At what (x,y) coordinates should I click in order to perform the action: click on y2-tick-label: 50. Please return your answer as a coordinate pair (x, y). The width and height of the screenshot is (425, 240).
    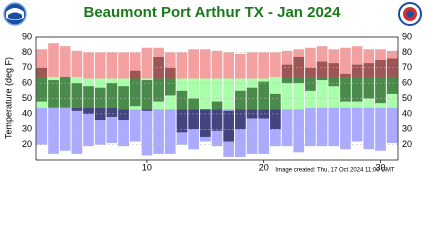
    Looking at the image, I should click on (407, 98).